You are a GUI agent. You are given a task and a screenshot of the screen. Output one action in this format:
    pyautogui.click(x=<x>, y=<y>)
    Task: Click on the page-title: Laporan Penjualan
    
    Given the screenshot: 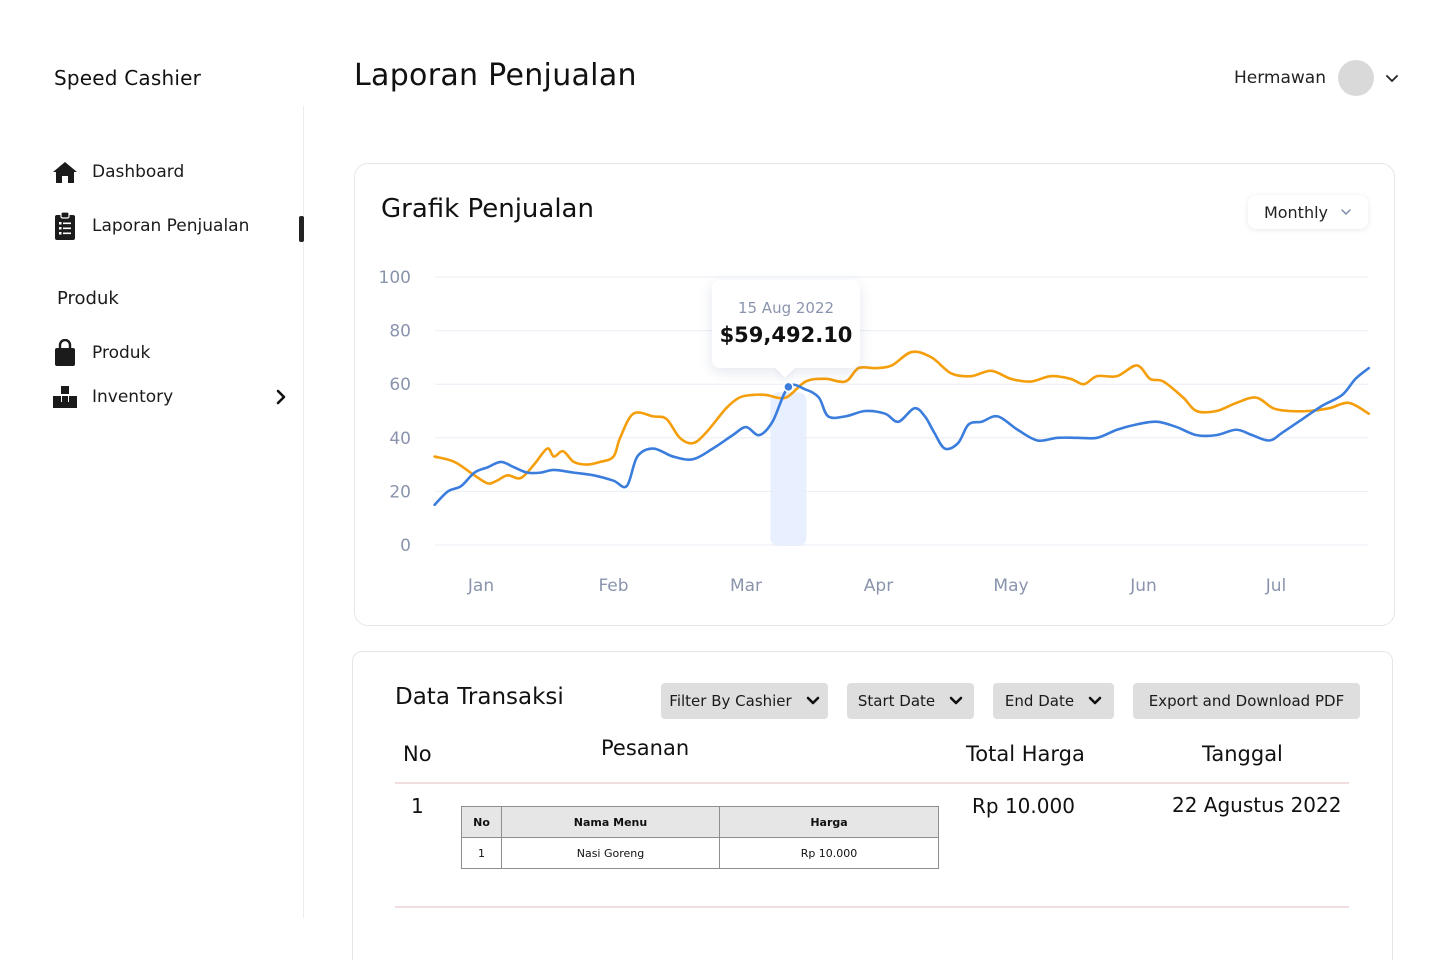 What is the action you would take?
    pyautogui.click(x=495, y=75)
    